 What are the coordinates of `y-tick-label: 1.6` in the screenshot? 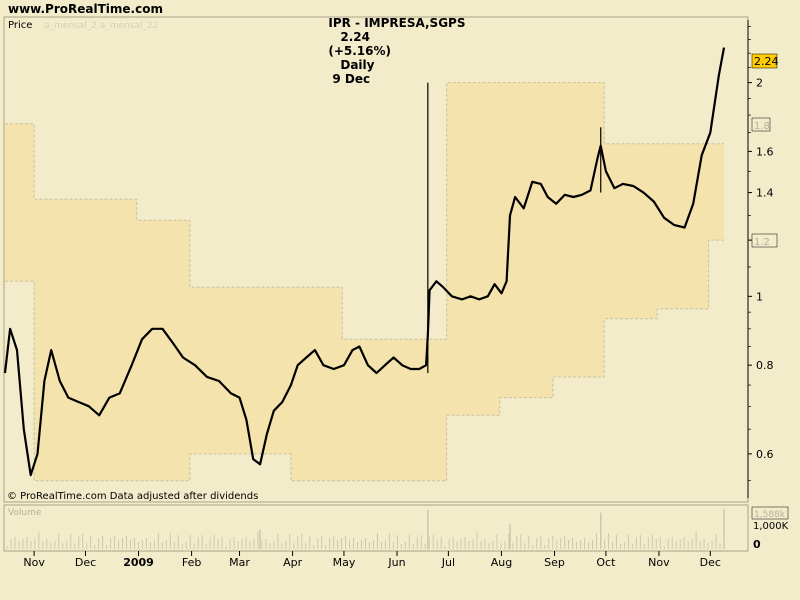 It's located at (765, 151).